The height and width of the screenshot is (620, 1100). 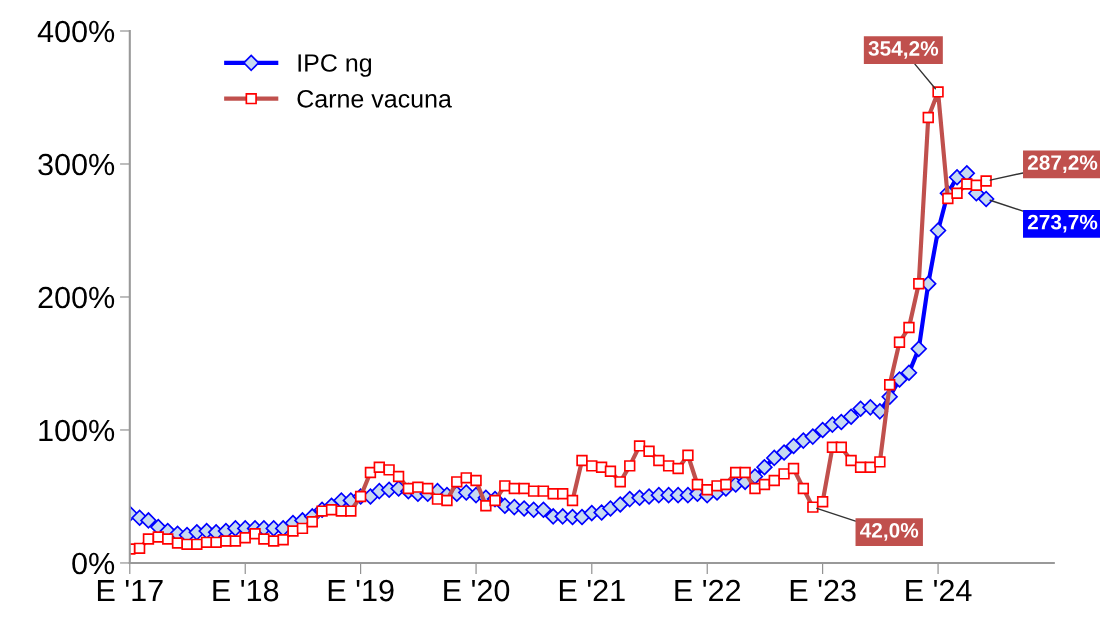 I want to click on x-tick-label: E '24, so click(x=939, y=590).